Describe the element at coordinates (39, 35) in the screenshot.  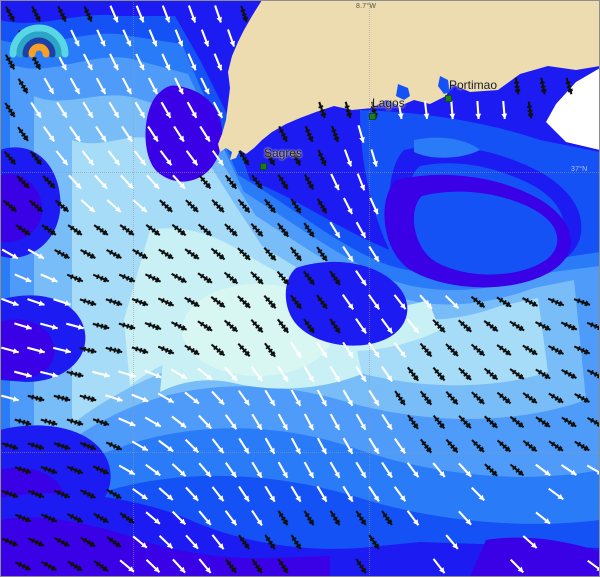
I see `wave-arc-logo` at that location.